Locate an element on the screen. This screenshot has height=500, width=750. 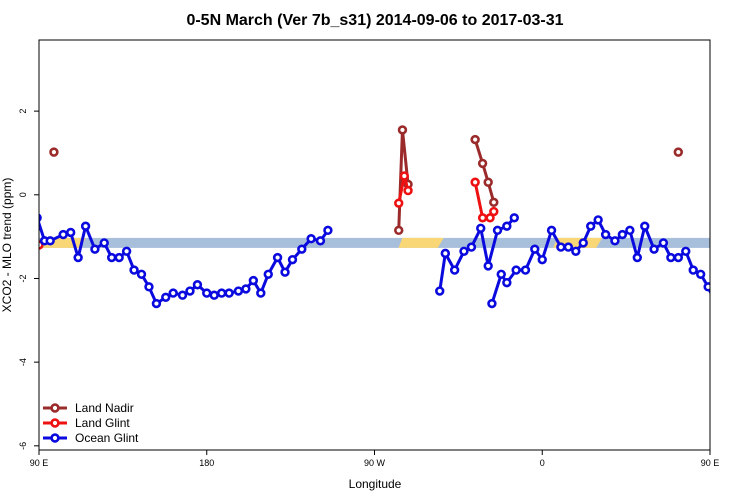
y-tick-label: -2 is located at coordinates (23, 278).